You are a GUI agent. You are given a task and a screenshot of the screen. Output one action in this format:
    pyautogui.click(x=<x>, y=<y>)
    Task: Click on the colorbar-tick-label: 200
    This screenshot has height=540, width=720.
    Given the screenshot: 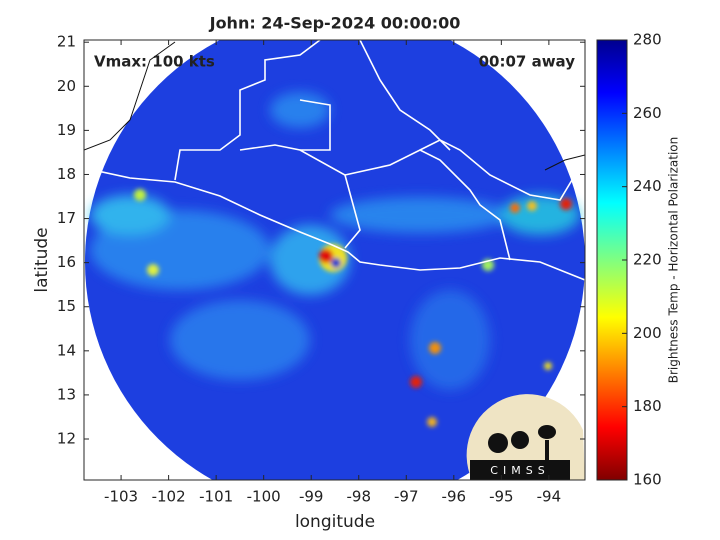 What is the action you would take?
    pyautogui.click(x=647, y=333)
    